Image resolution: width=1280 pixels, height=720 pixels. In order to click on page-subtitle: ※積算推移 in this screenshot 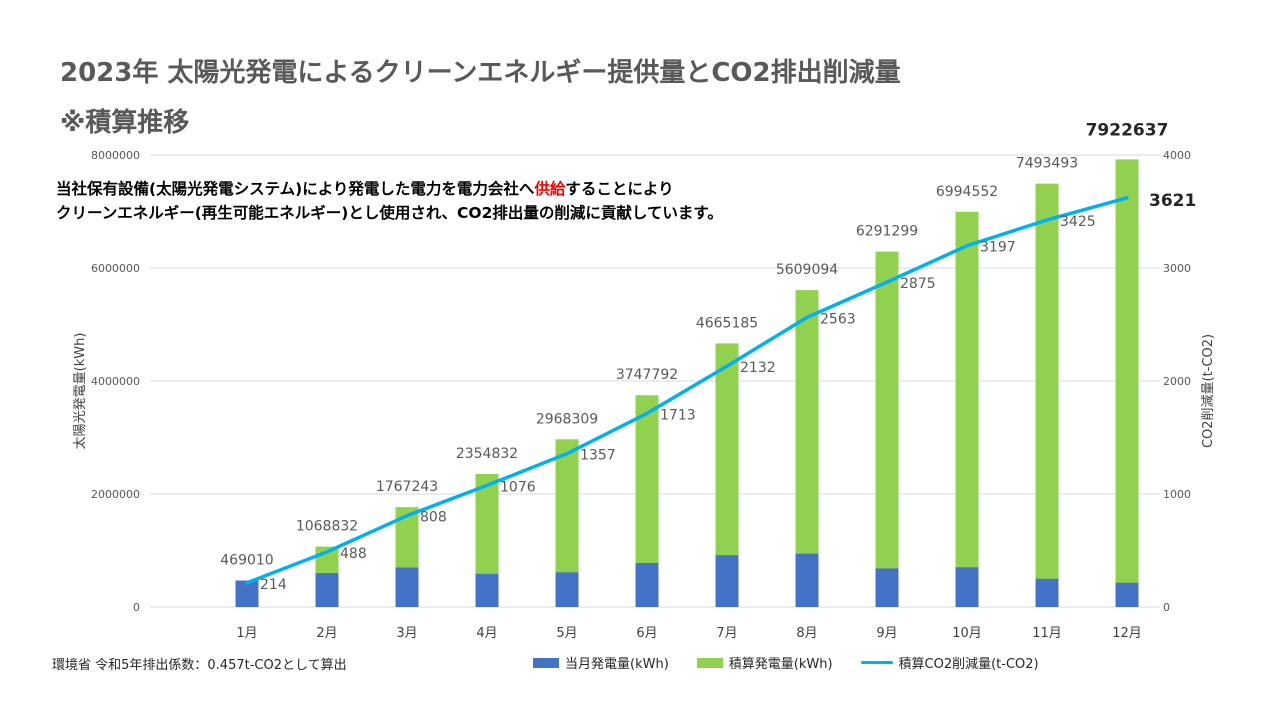, I will do `click(125, 123)`.